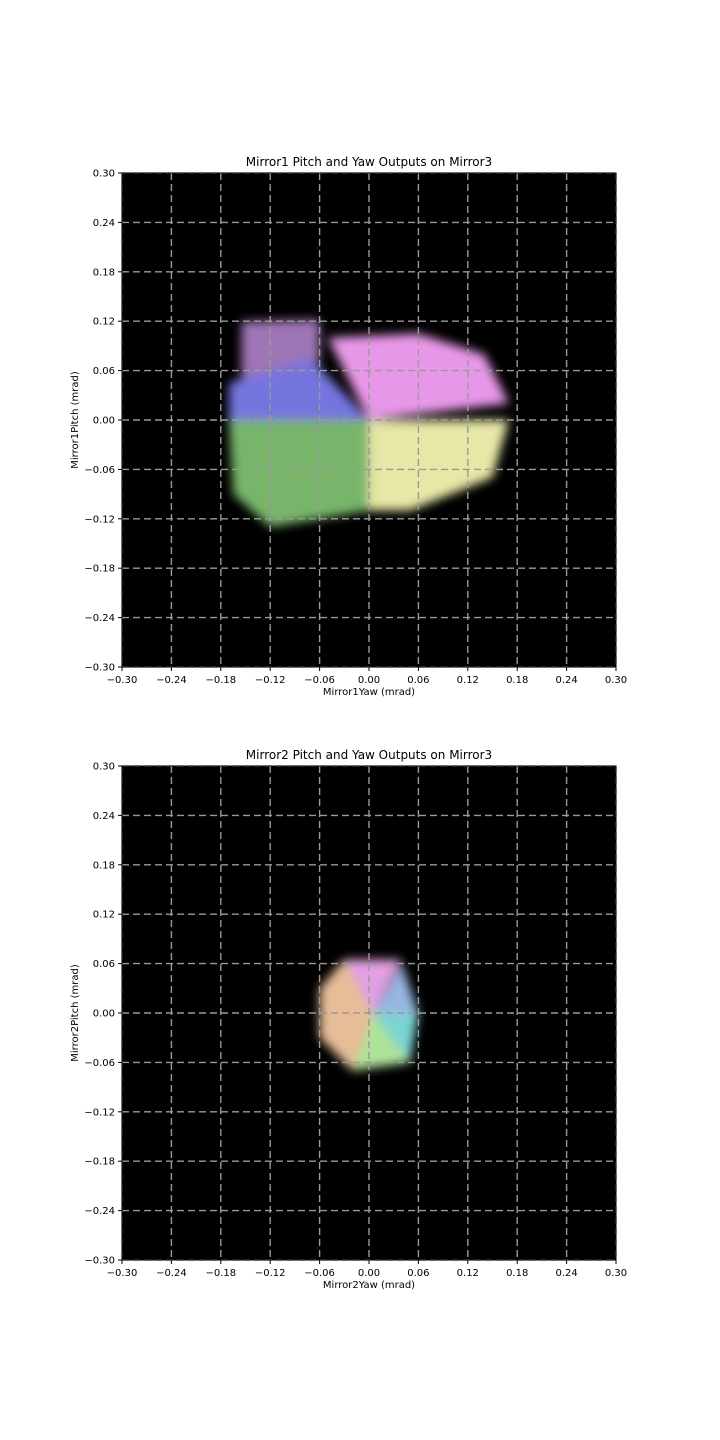  What do you see at coordinates (369, 162) in the screenshot?
I see `chart-title: Mirror1 Pitch and Yaw Outputs on Mirror3` at bounding box center [369, 162].